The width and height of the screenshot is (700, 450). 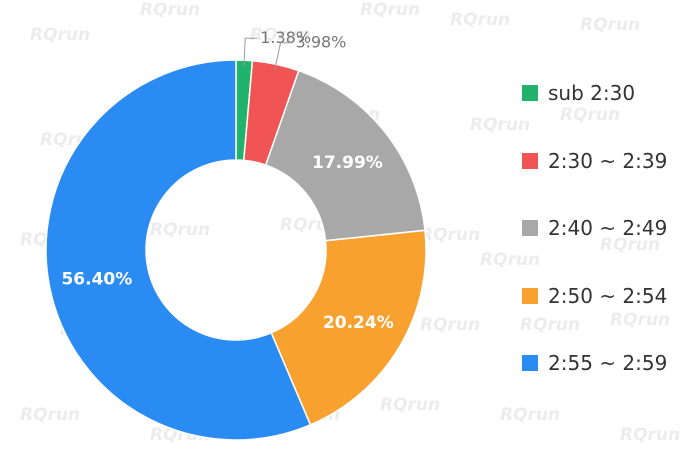 I want to click on legend-item-2-50-2-54: 2:50 ~ 2:54, so click(x=594, y=296).